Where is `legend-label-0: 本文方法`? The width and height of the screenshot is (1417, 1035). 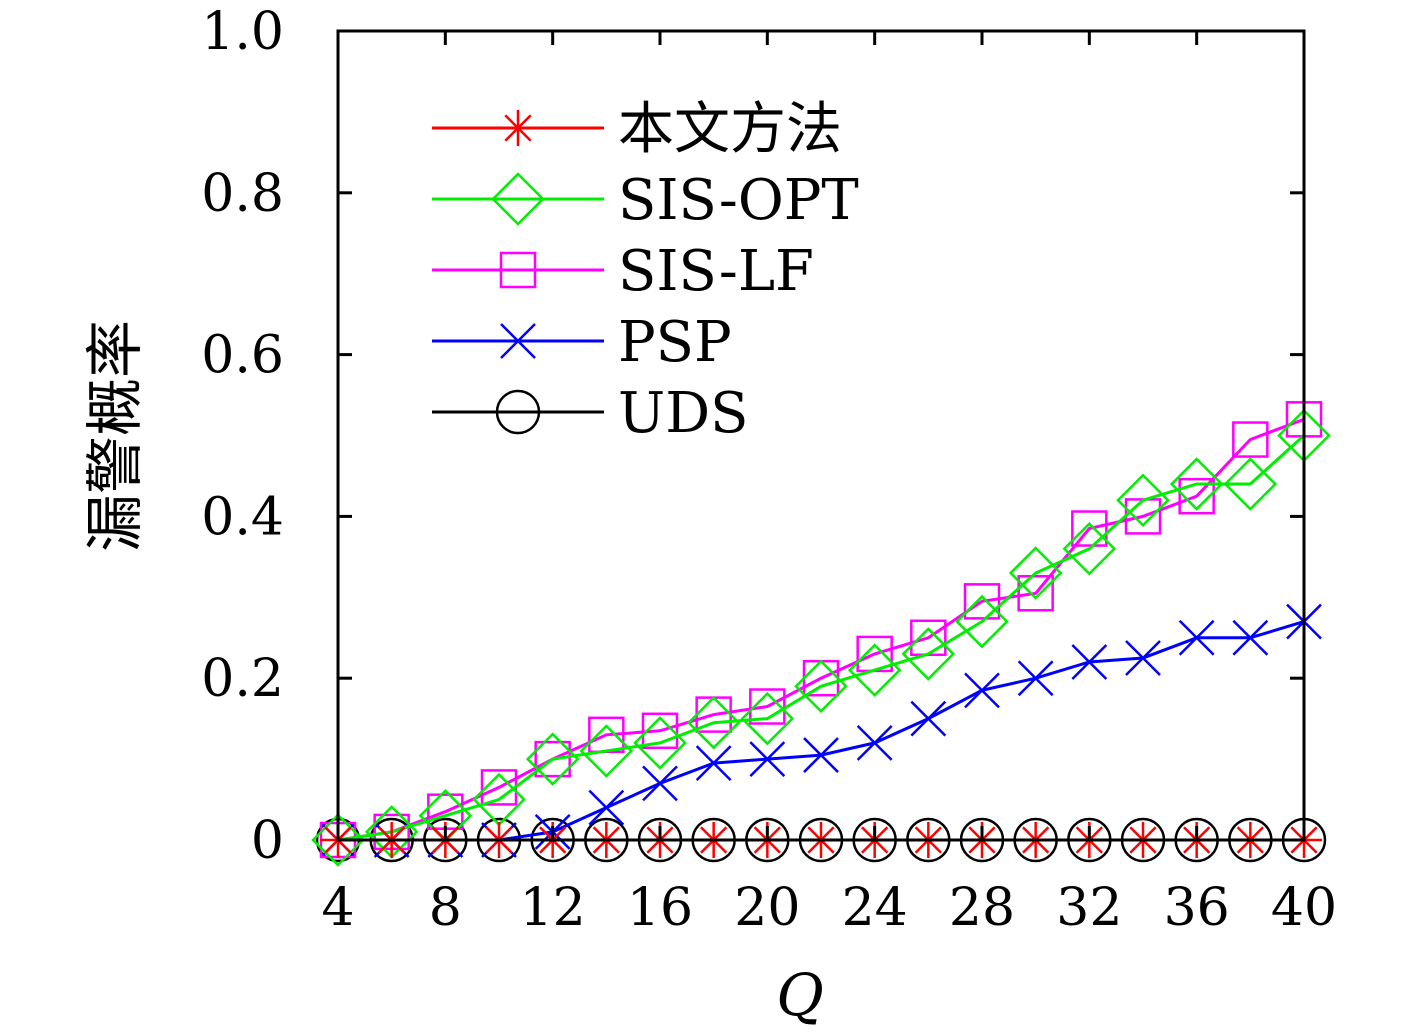
legend-label-0: 本文方法 is located at coordinates (730, 129).